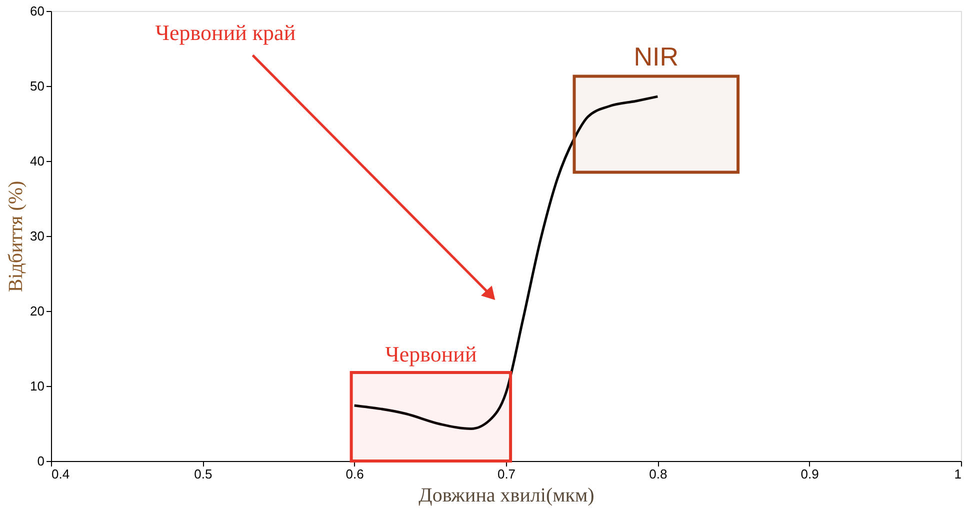 The image size is (967, 510). I want to click on y-tick-label: 20, so click(37, 311).